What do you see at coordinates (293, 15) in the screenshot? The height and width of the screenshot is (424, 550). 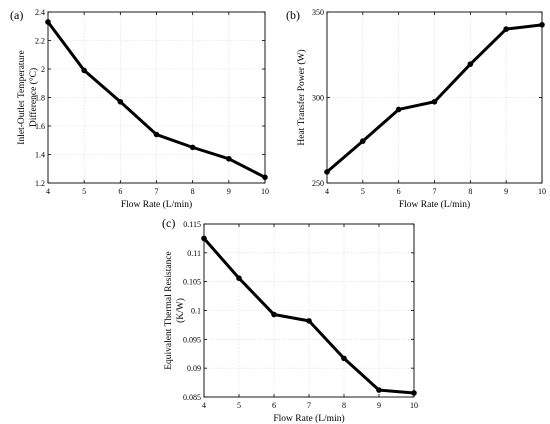 I see `panel-label: (b)` at bounding box center [293, 15].